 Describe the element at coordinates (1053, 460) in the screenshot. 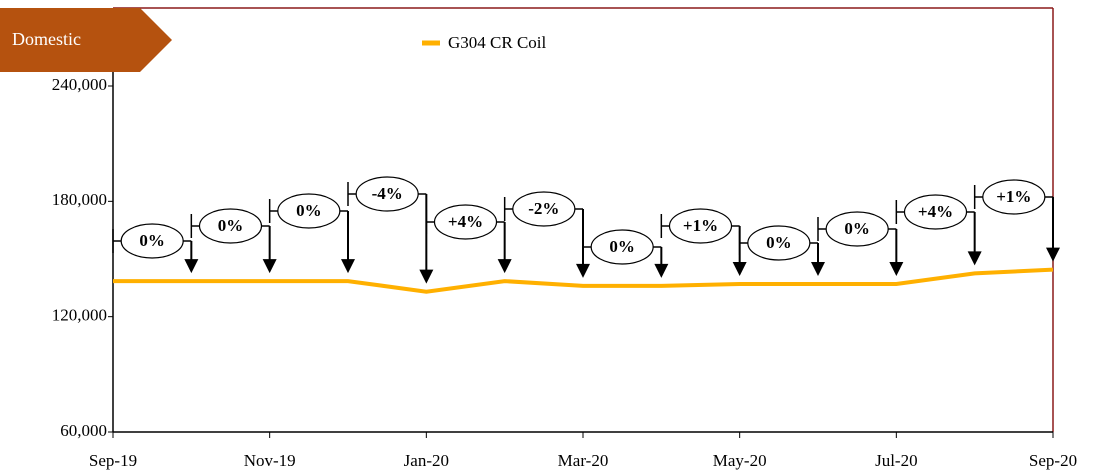

I see `x-tick-label: Sep-20` at that location.